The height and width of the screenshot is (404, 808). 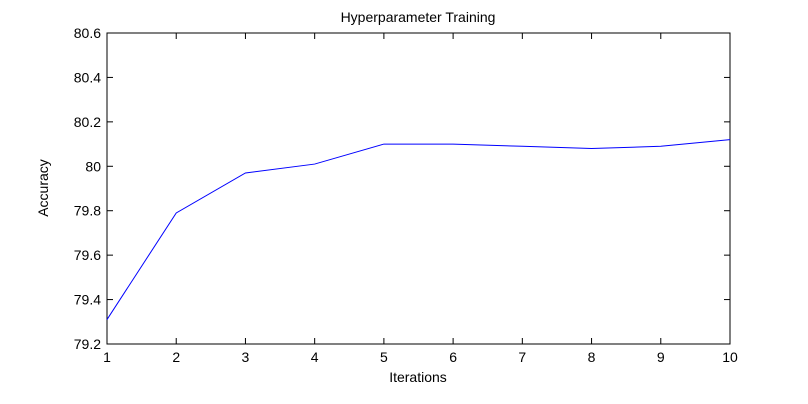 What do you see at coordinates (420, 357) in the screenshot?
I see `x-tick-labels: 1 2 3 4 5 6 7 8 9 10` at bounding box center [420, 357].